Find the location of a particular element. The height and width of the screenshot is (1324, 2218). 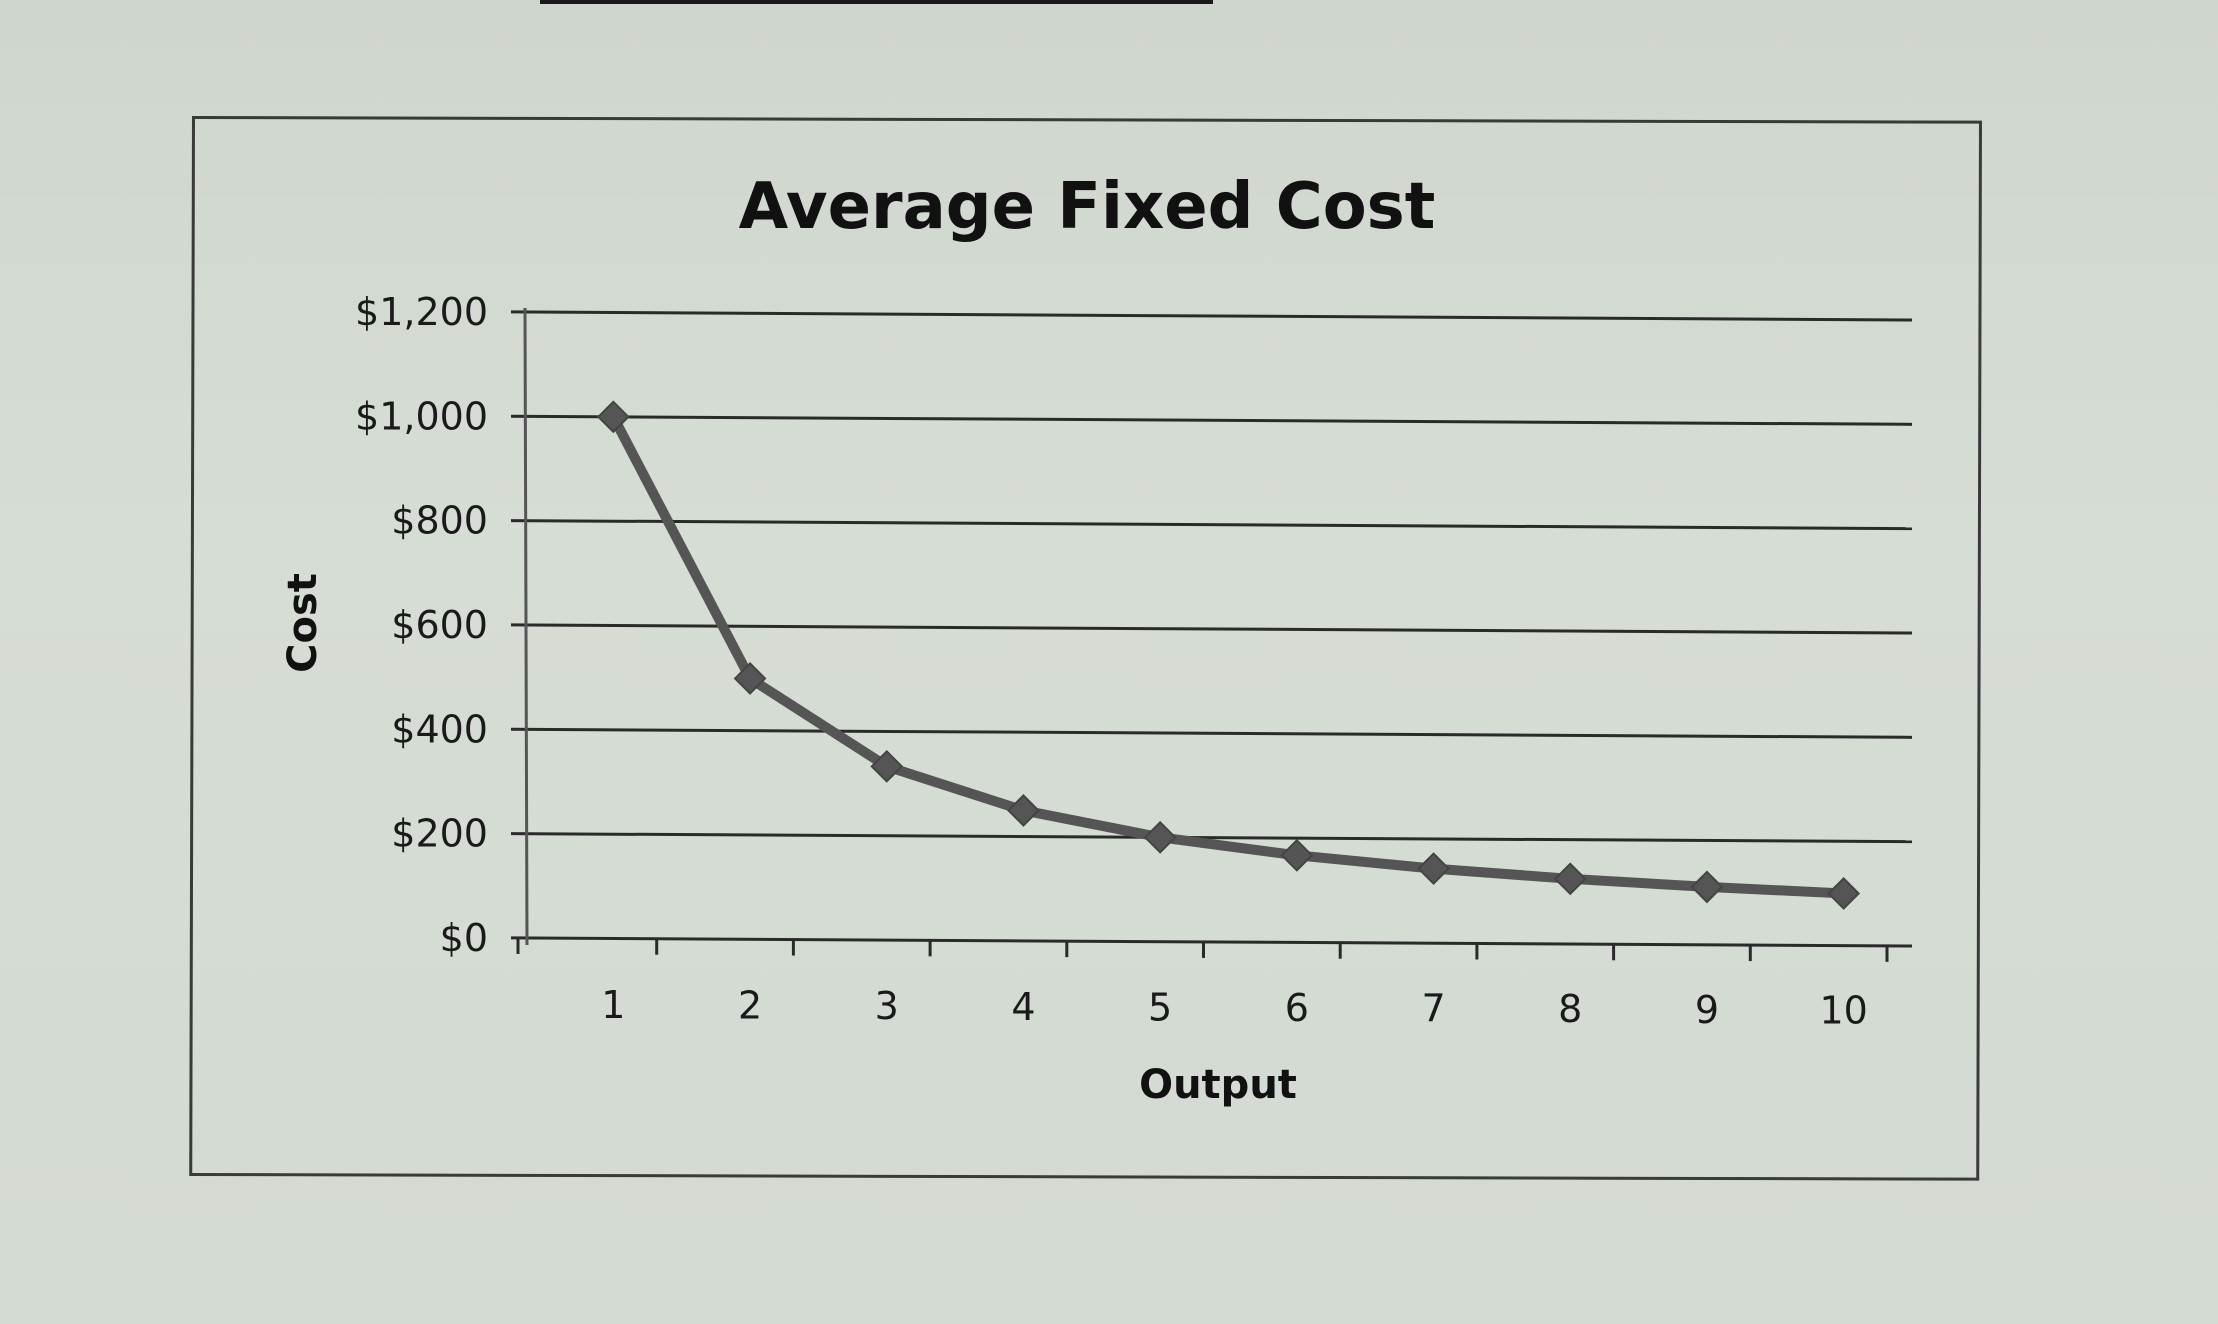

x-tick-label: 1 is located at coordinates (613, 1005).